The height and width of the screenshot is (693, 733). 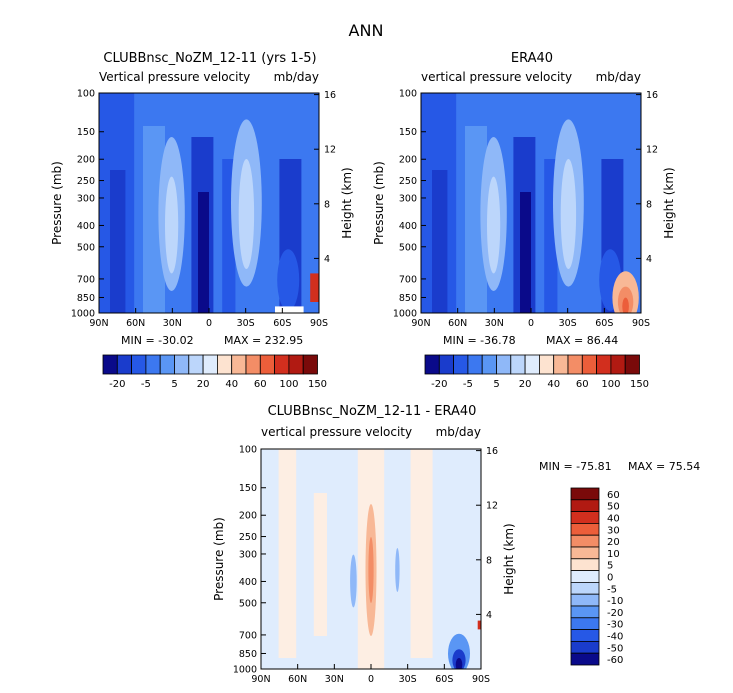 What do you see at coordinates (157, 340) in the screenshot?
I see `min-label: MIN = -30.02` at bounding box center [157, 340].